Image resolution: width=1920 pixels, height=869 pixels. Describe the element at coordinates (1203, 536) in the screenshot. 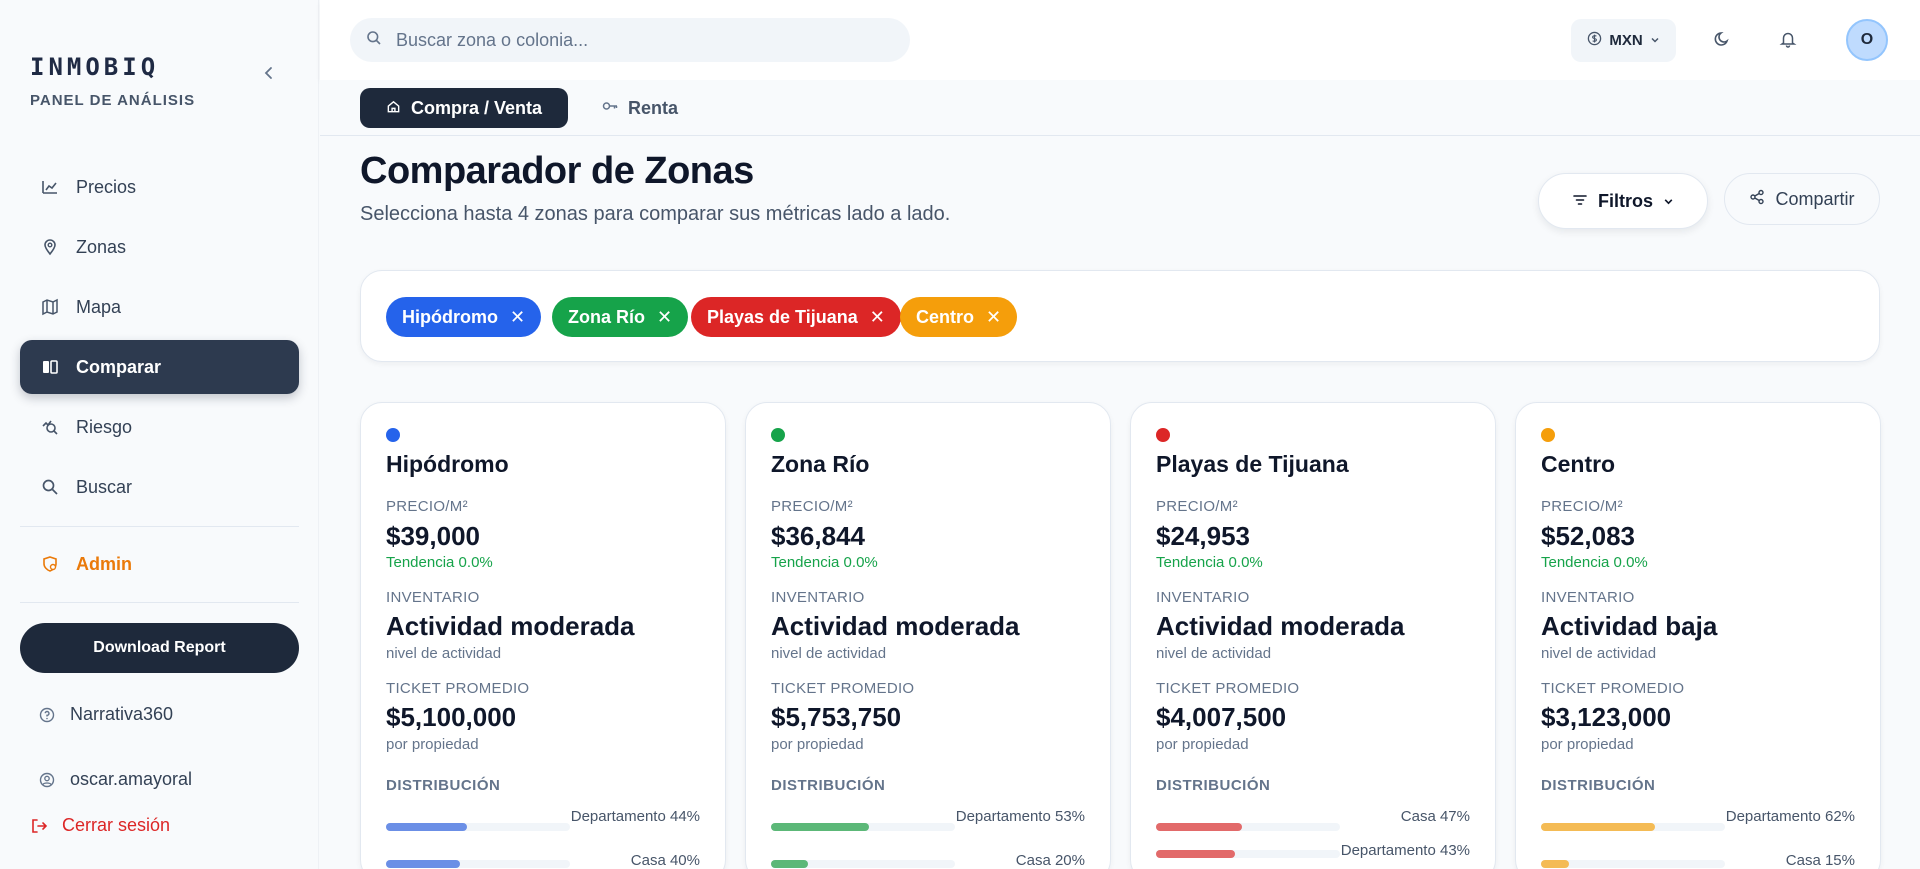

I see `price-value: $24,953` at that location.